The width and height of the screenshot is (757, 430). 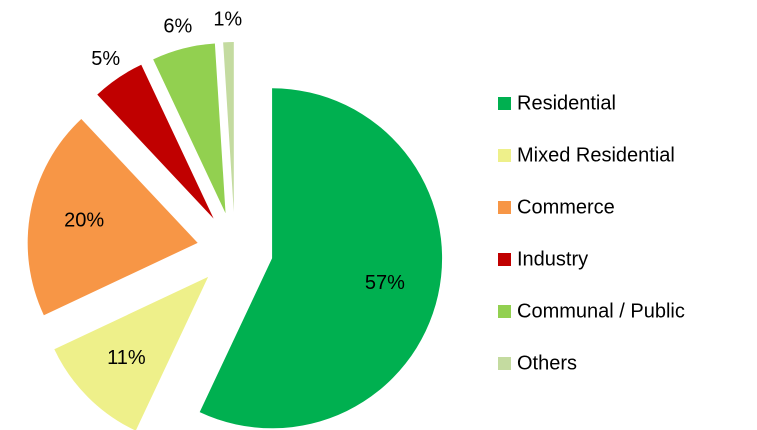 I want to click on data-label: 6%, so click(x=177, y=27).